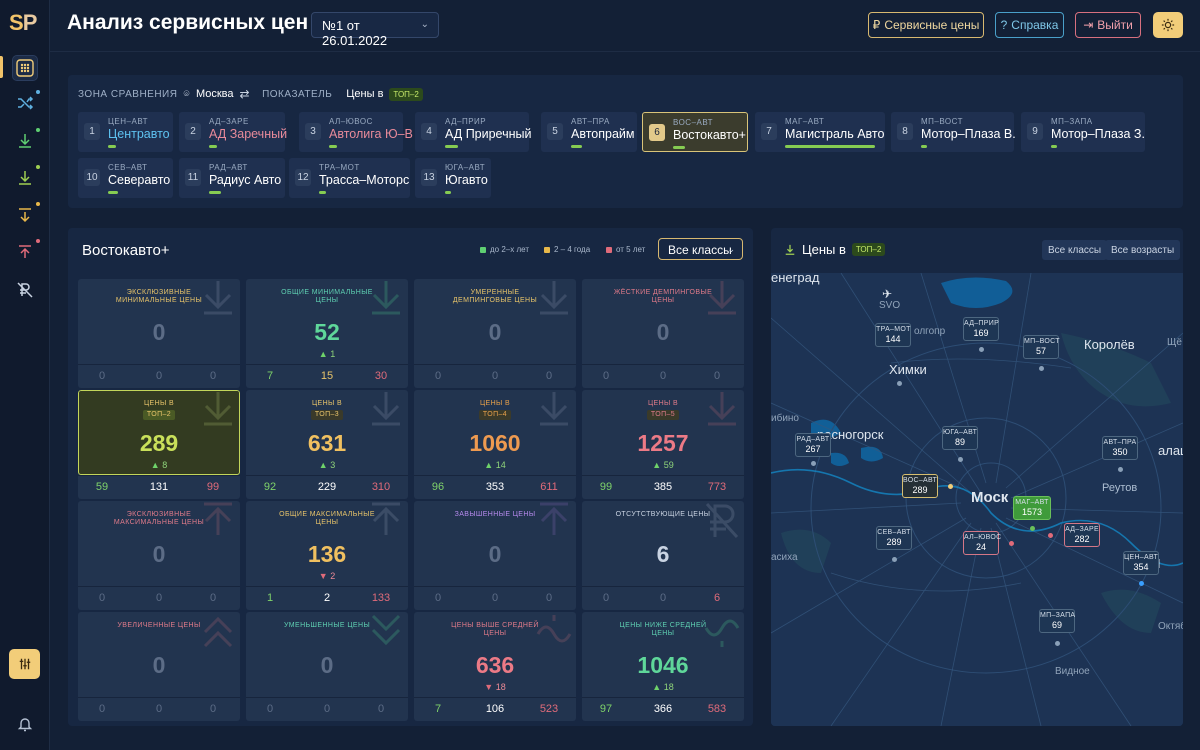 The height and width of the screenshot is (750, 1200). I want to click on competitor-chip-5: 5 АВТ–ПРА Автопрайм, so click(589, 132).